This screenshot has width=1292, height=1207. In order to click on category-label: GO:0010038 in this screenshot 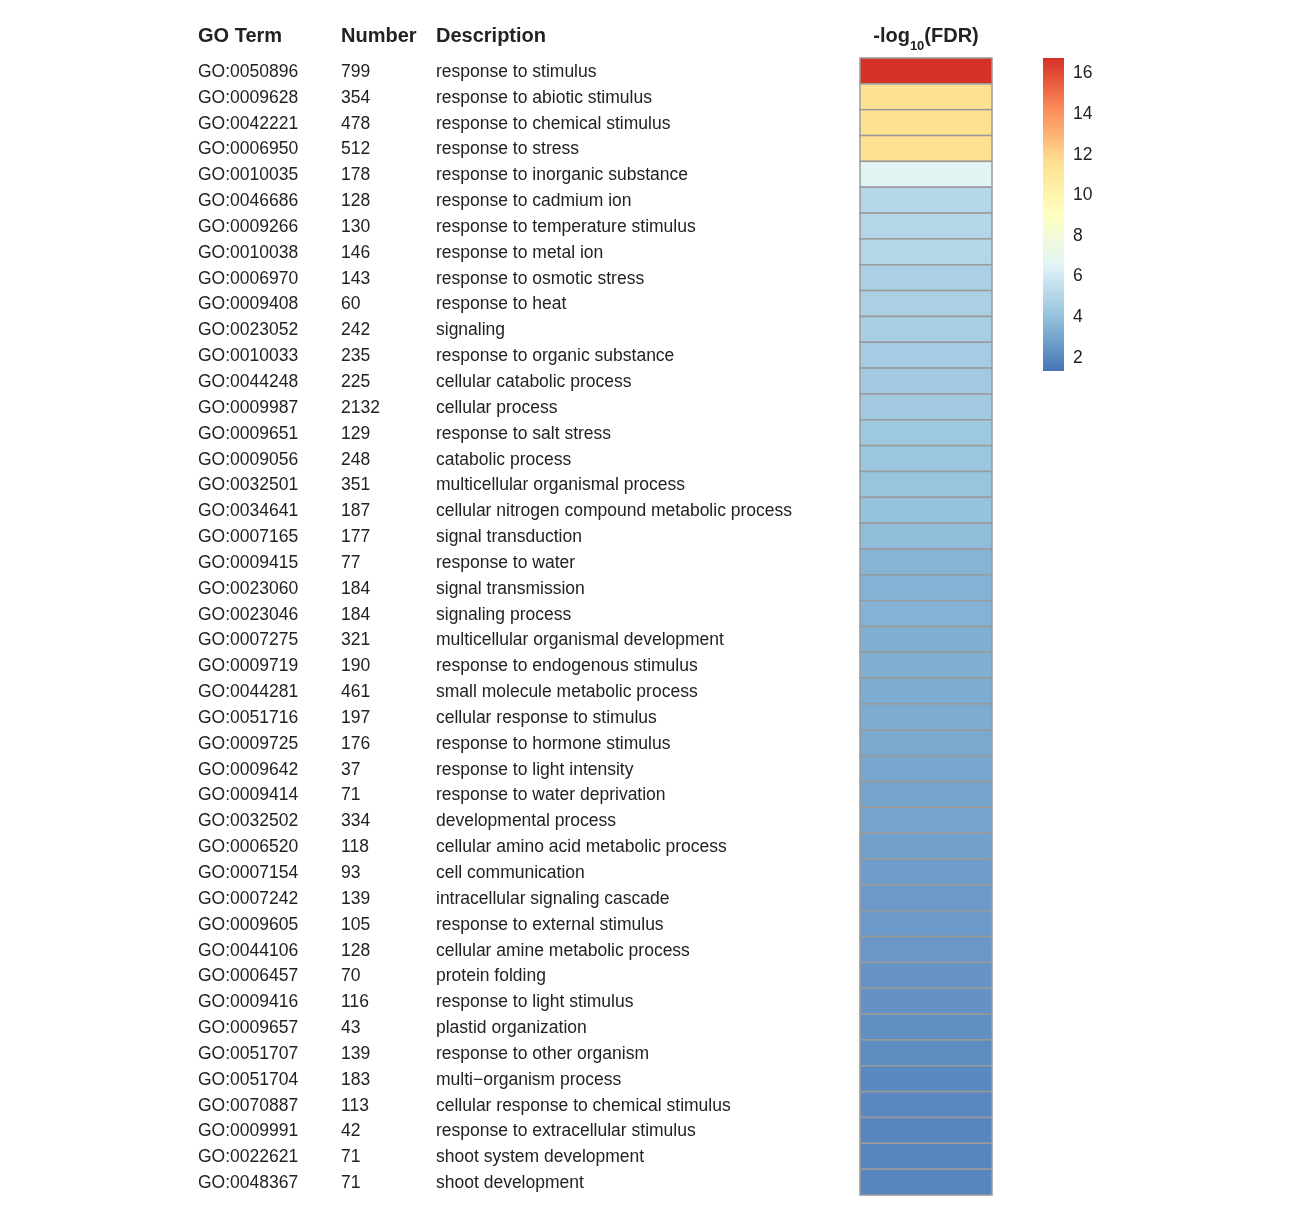, I will do `click(248, 251)`.